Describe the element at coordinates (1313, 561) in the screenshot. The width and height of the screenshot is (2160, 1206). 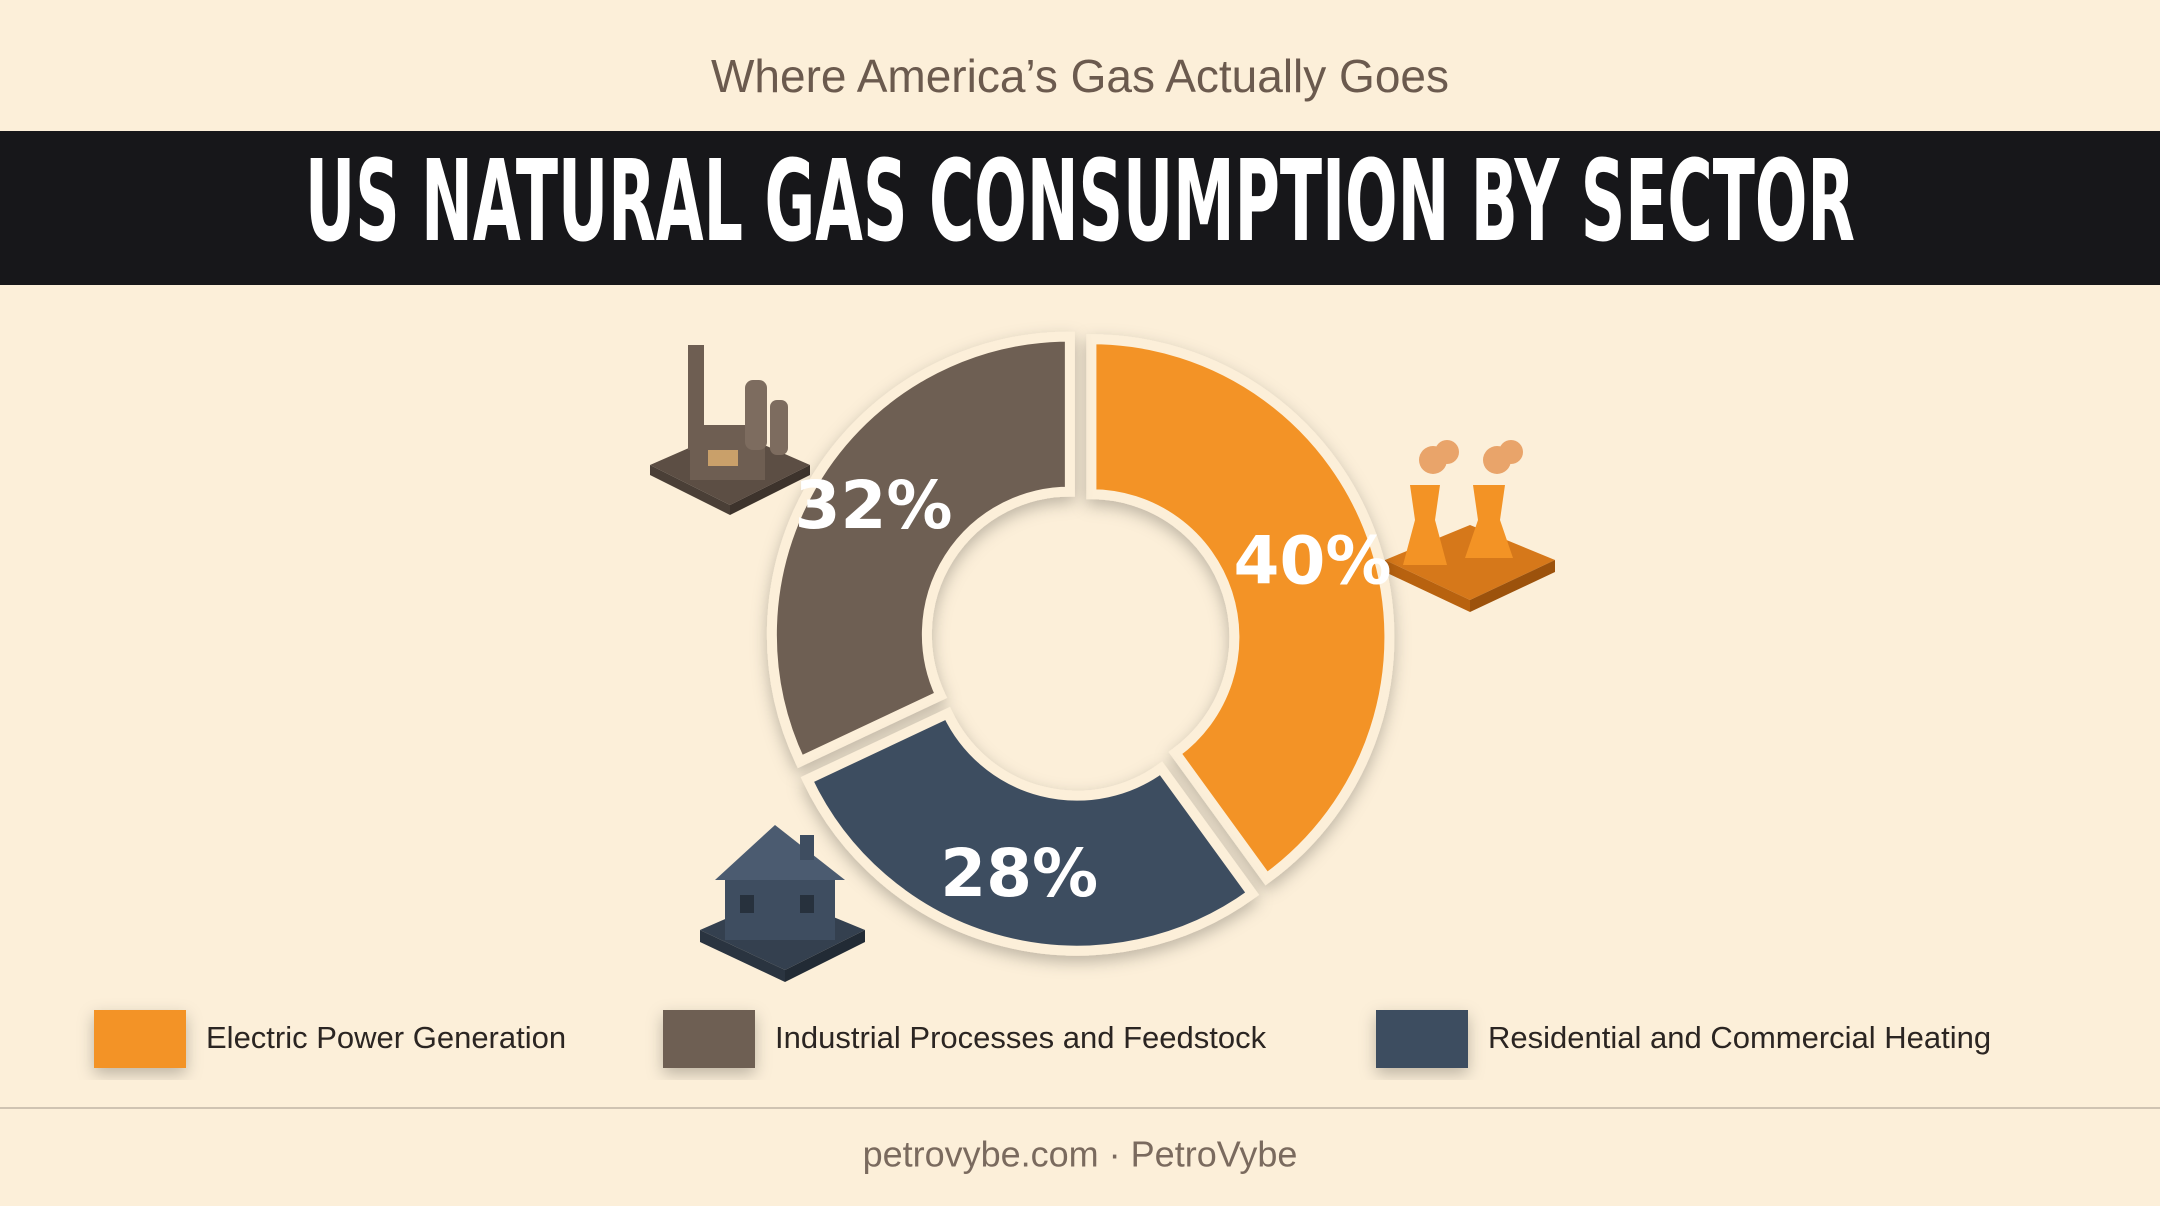
I see `data-label: 40%` at that location.